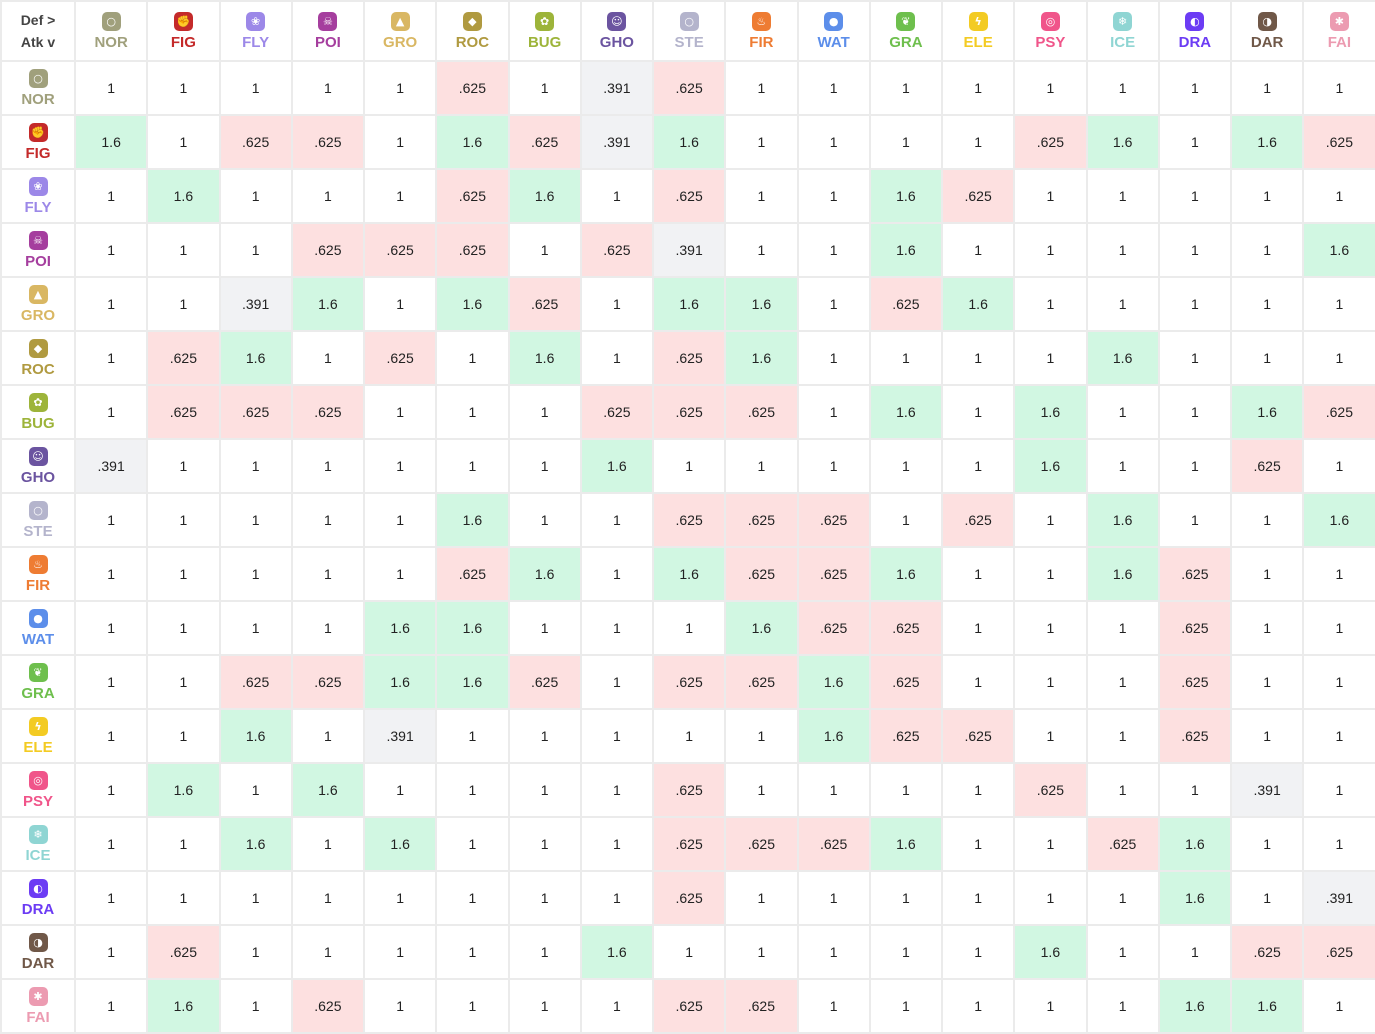 Image resolution: width=1375 pixels, height=1034 pixels. What do you see at coordinates (687, 1006) in the screenshot?
I see `table-row: ✱ FAI 1 1.6 1.625 1 1 1 1.625.625 1 1 1 1 1 1.6 1.6 1` at bounding box center [687, 1006].